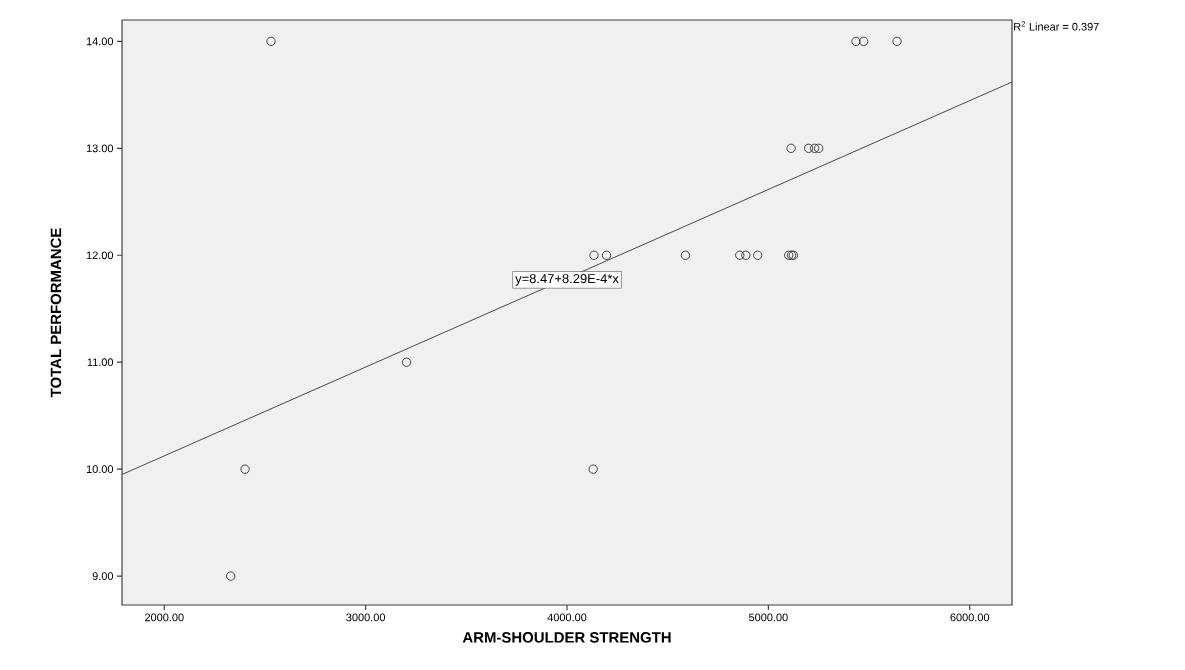 This screenshot has width=1185, height=670. I want to click on x-tick-label: 4000.00, so click(567, 617).